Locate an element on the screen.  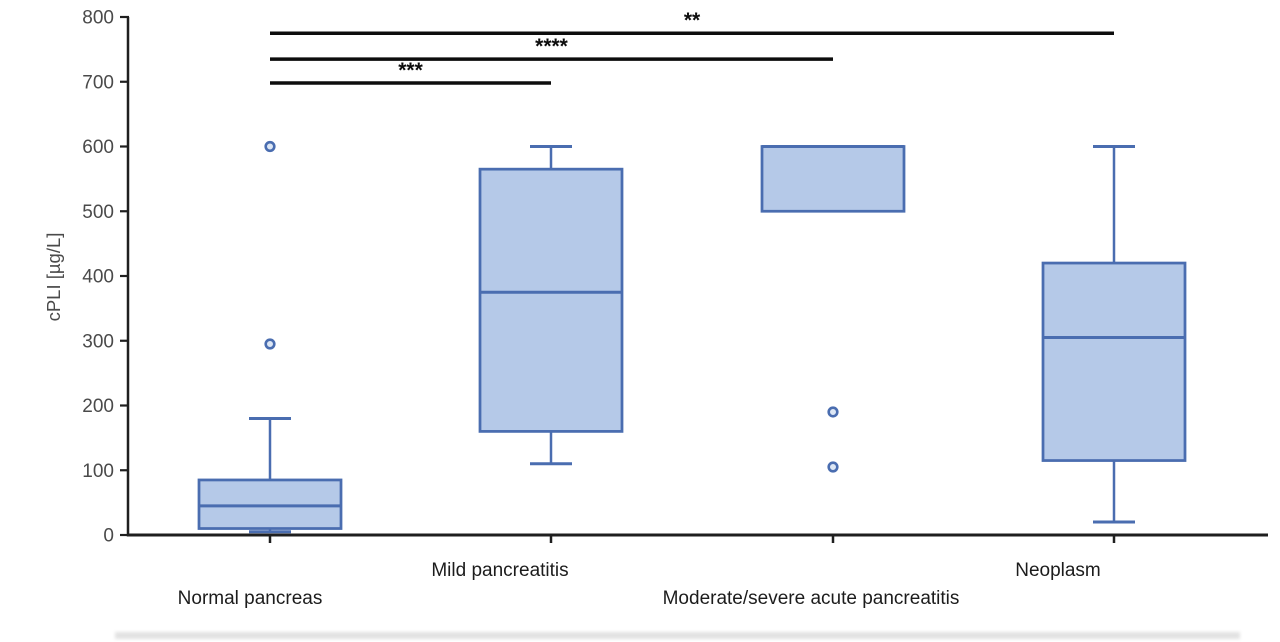
y-axis-title: cPLI [µg/L] is located at coordinates (53, 277).